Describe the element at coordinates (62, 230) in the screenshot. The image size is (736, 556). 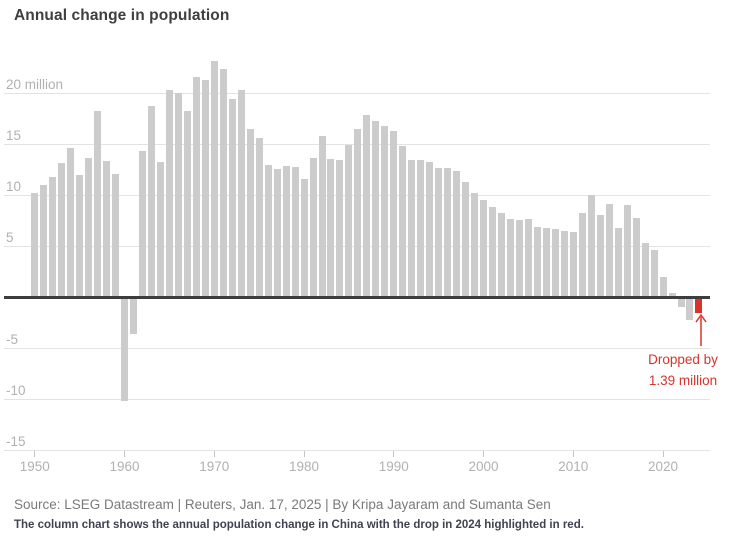
I see `bar-1953` at that location.